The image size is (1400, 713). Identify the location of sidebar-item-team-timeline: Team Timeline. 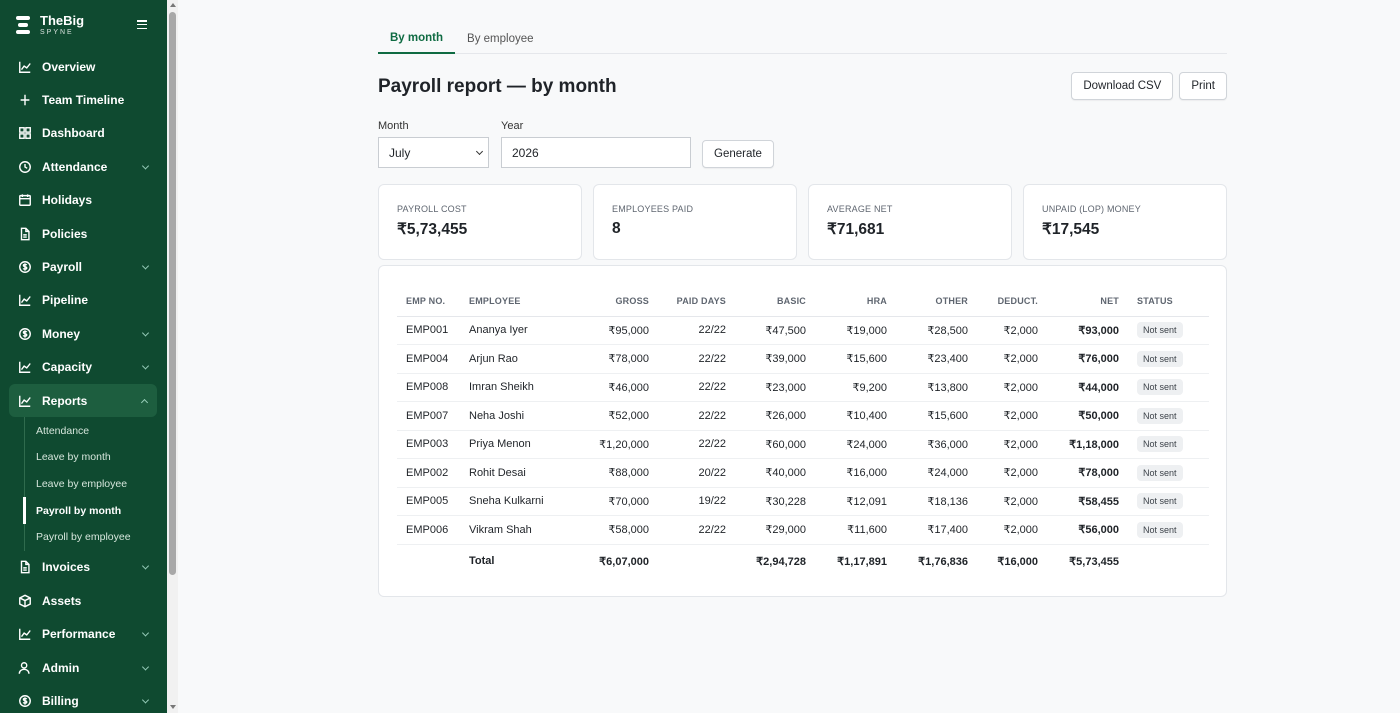
(79, 99).